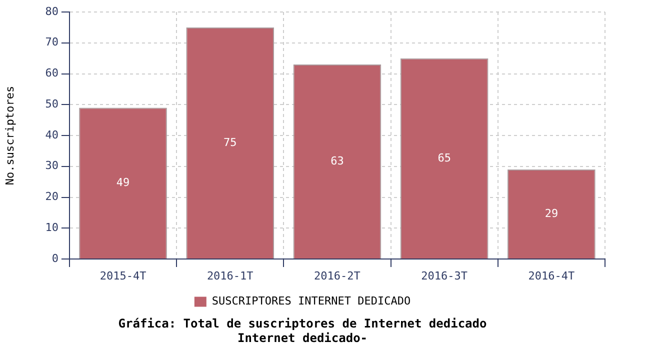 The width and height of the screenshot is (650, 350). What do you see at coordinates (123, 275) in the screenshot?
I see `x-tick-label: 2015-4T` at bounding box center [123, 275].